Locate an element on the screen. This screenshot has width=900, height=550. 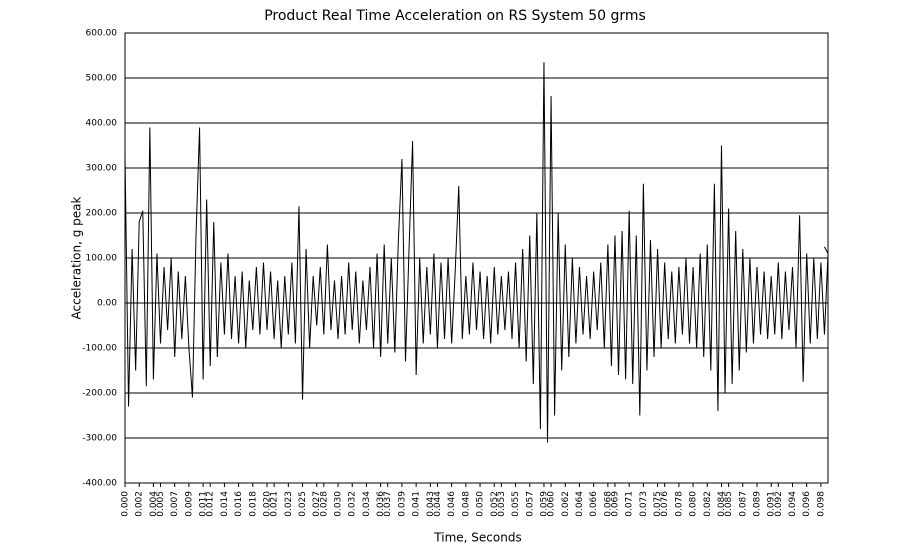
x-tick-label: 0.092 is located at coordinates (779, 504).